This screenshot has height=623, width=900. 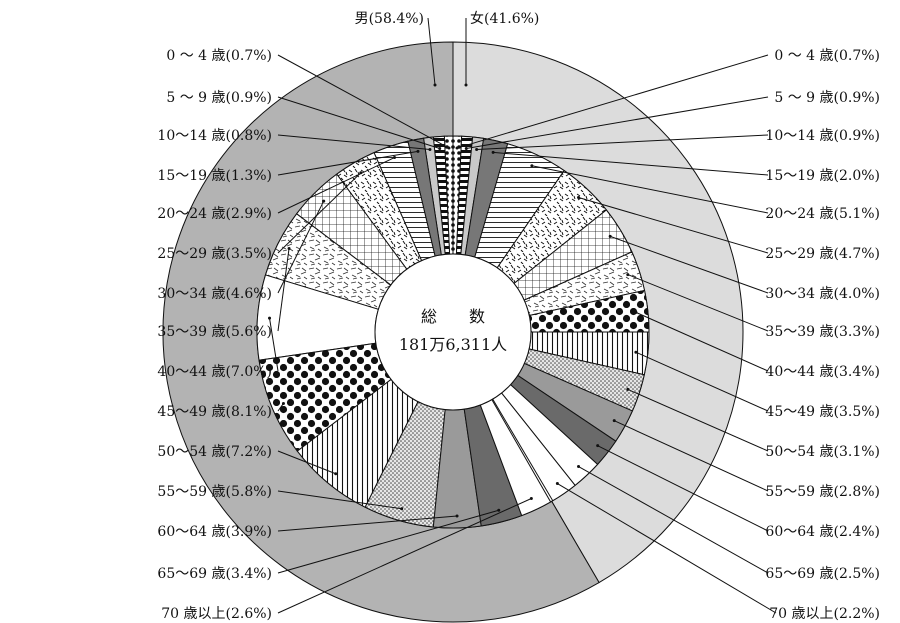 I want to click on label-male-0-dot, so click(x=449, y=148).